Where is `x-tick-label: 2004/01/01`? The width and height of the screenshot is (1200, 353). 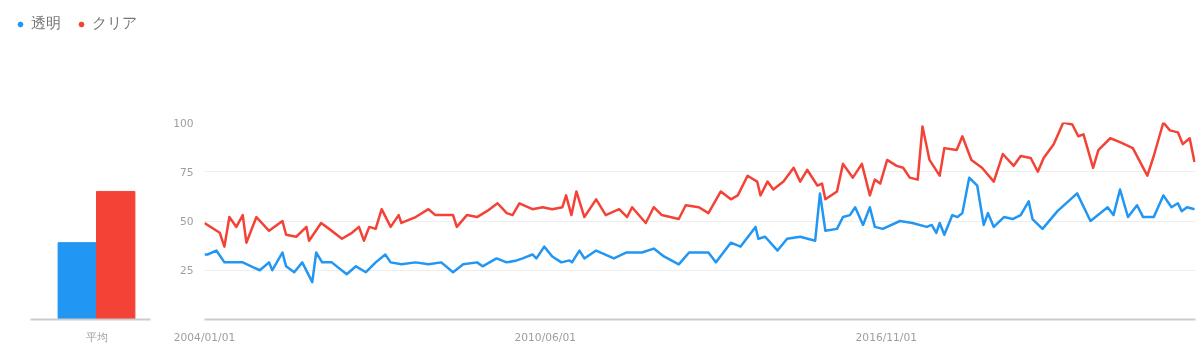 x-tick-label: 2004/01/01 is located at coordinates (204, 337).